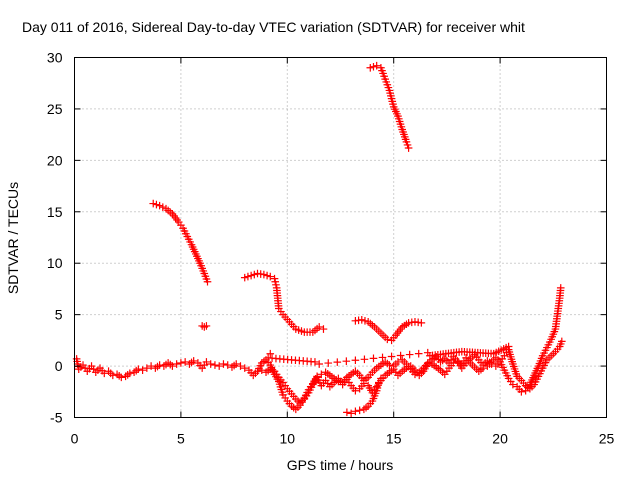 The image size is (640, 480). I want to click on series-near-zero-band, so click(319, 375).